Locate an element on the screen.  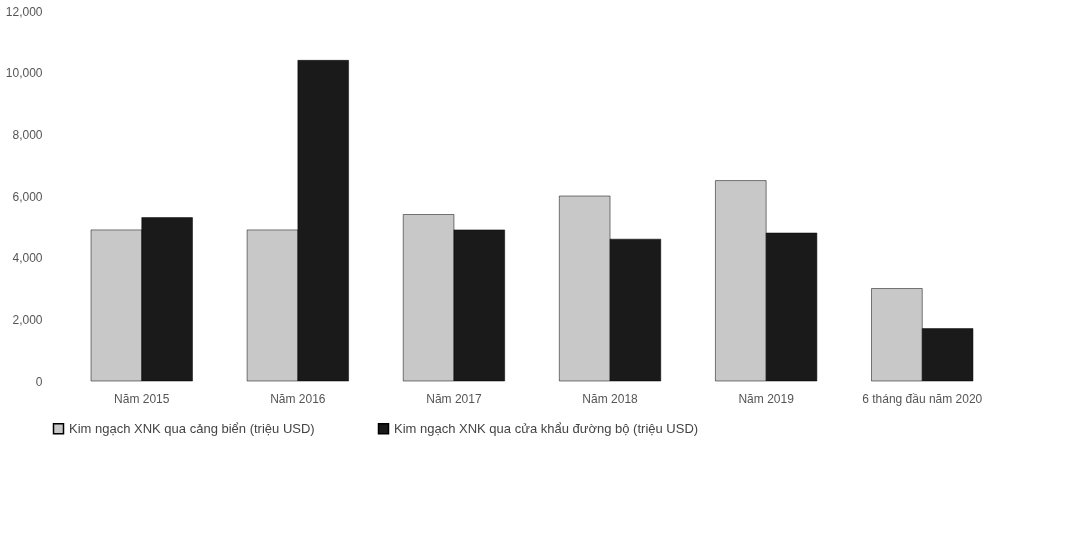
y-tick-label: 8,000 is located at coordinates (27, 134).